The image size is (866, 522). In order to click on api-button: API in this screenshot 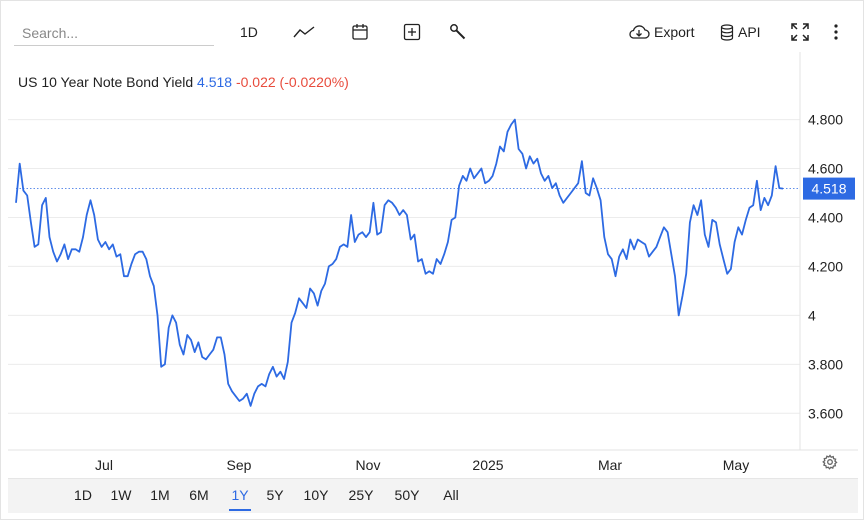, I will do `click(740, 32)`.